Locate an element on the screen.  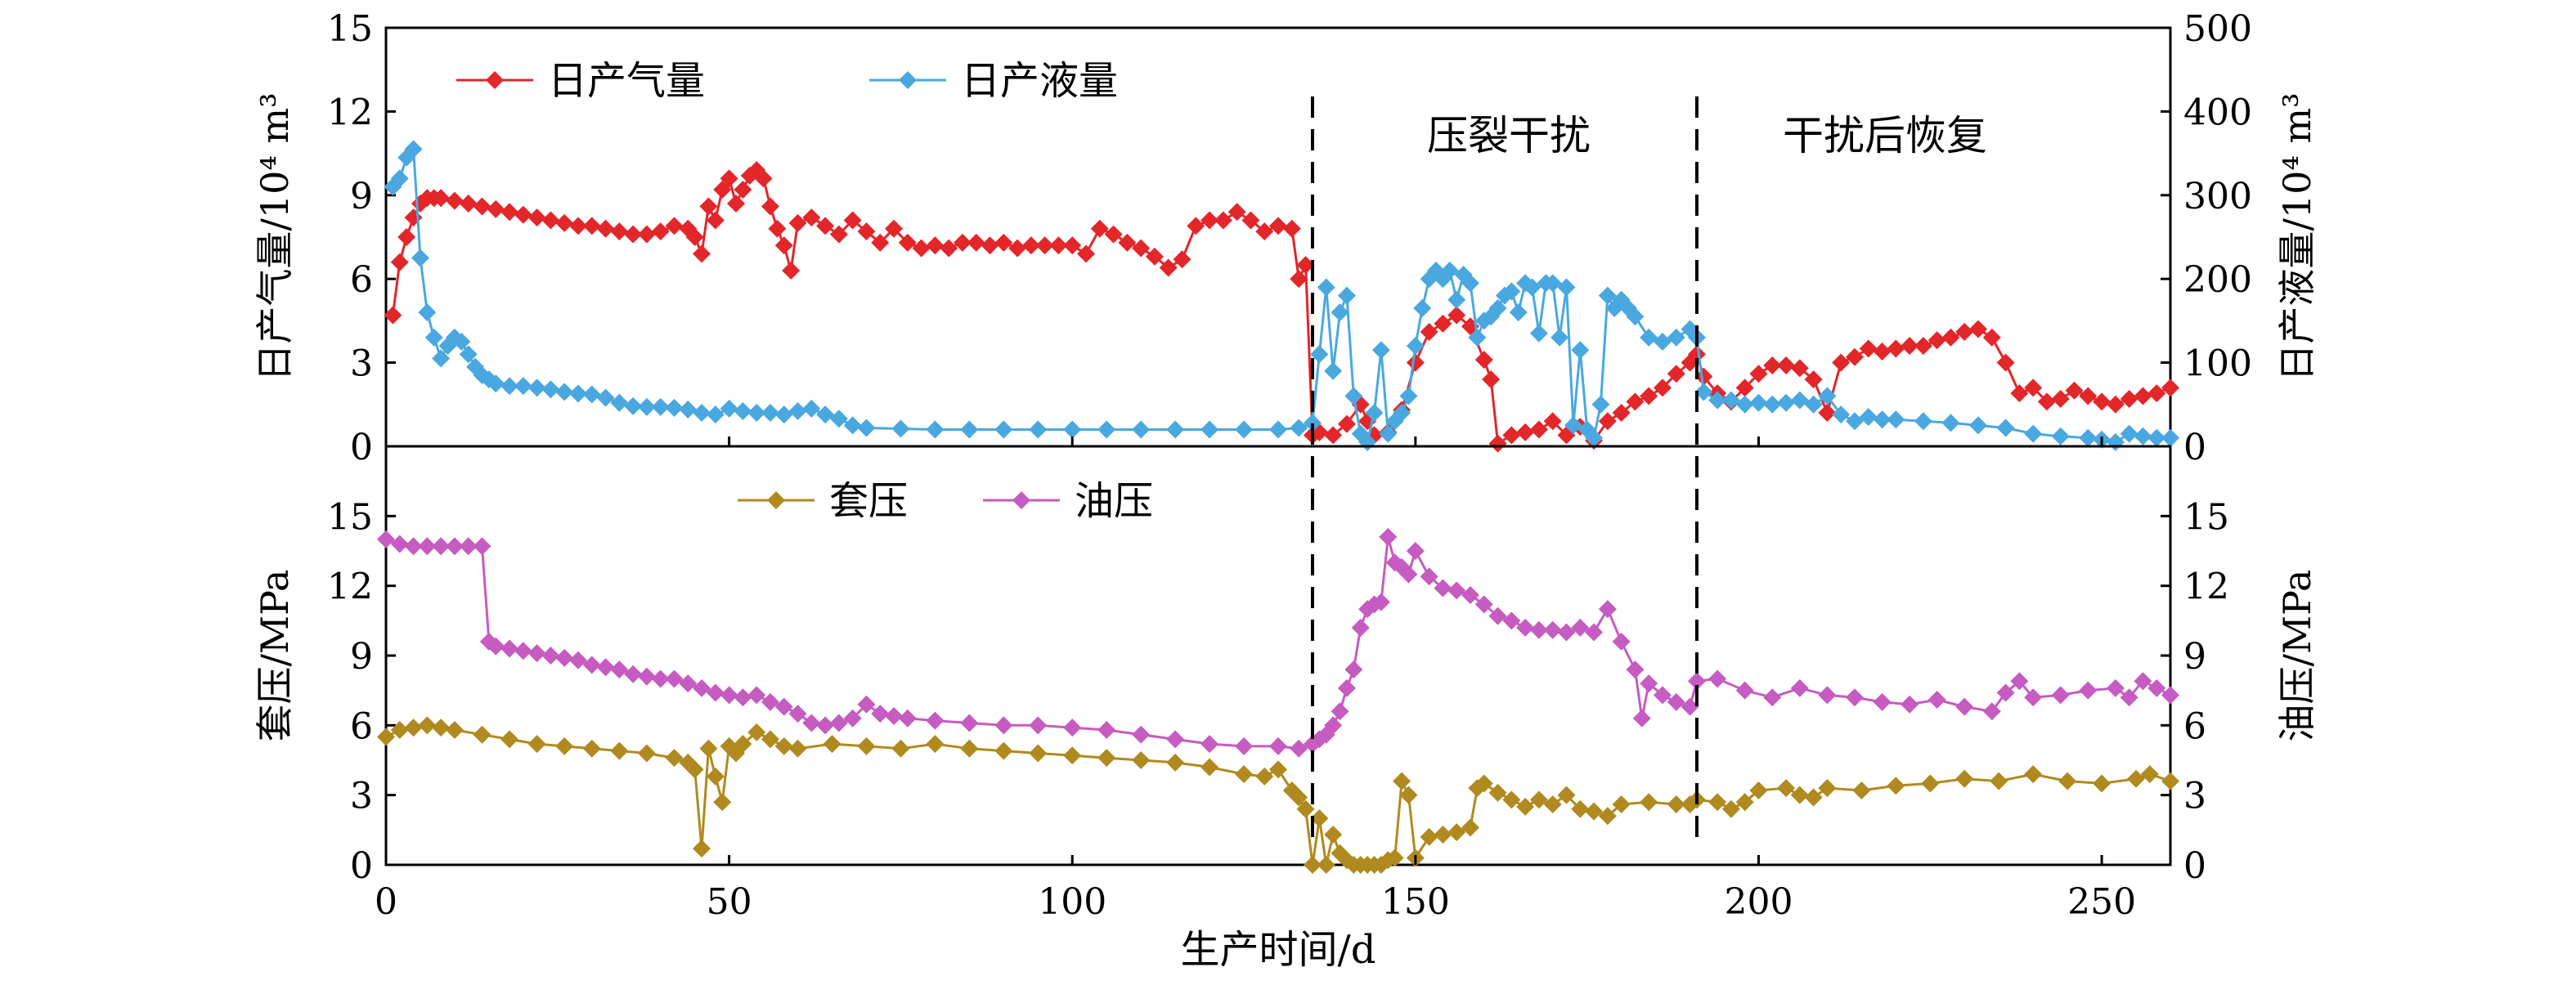
x-tick-label: 100 is located at coordinates (1072, 902).